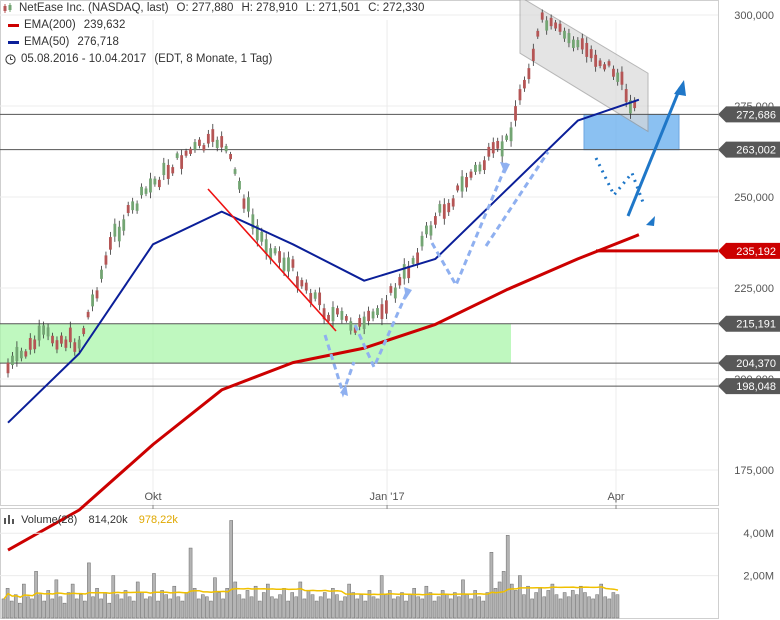  What do you see at coordinates (91, 520) in the screenshot?
I see `volume-header: Volume(28) 814,20k 978,22k` at bounding box center [91, 520].